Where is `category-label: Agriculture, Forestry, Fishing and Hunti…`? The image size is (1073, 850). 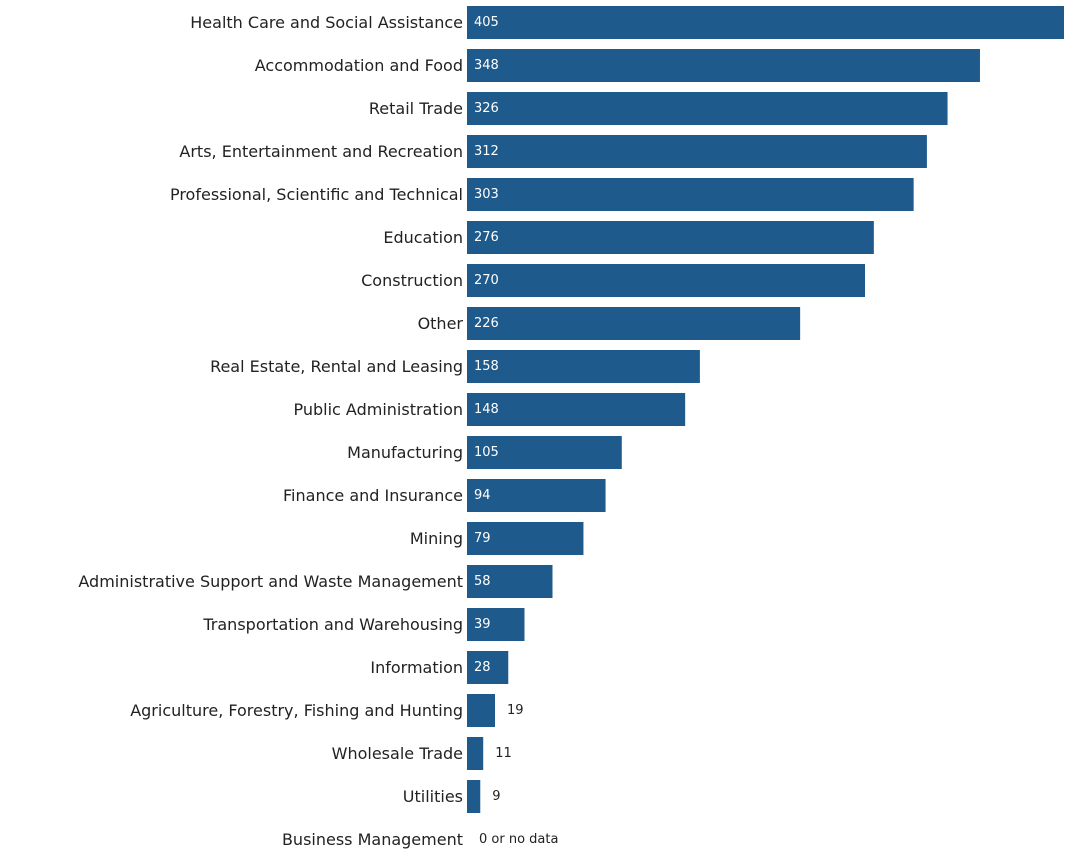
category-label: Agriculture, Forestry, Fishing and Hunti… is located at coordinates (296, 710).